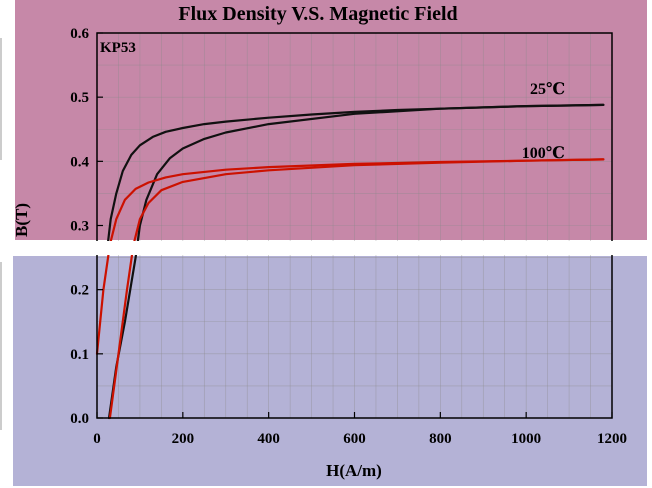 Image resolution: width=652 pixels, height=488 pixels. Describe the element at coordinates (526, 439) in the screenshot. I see `x-tick-label: 1000` at that location.